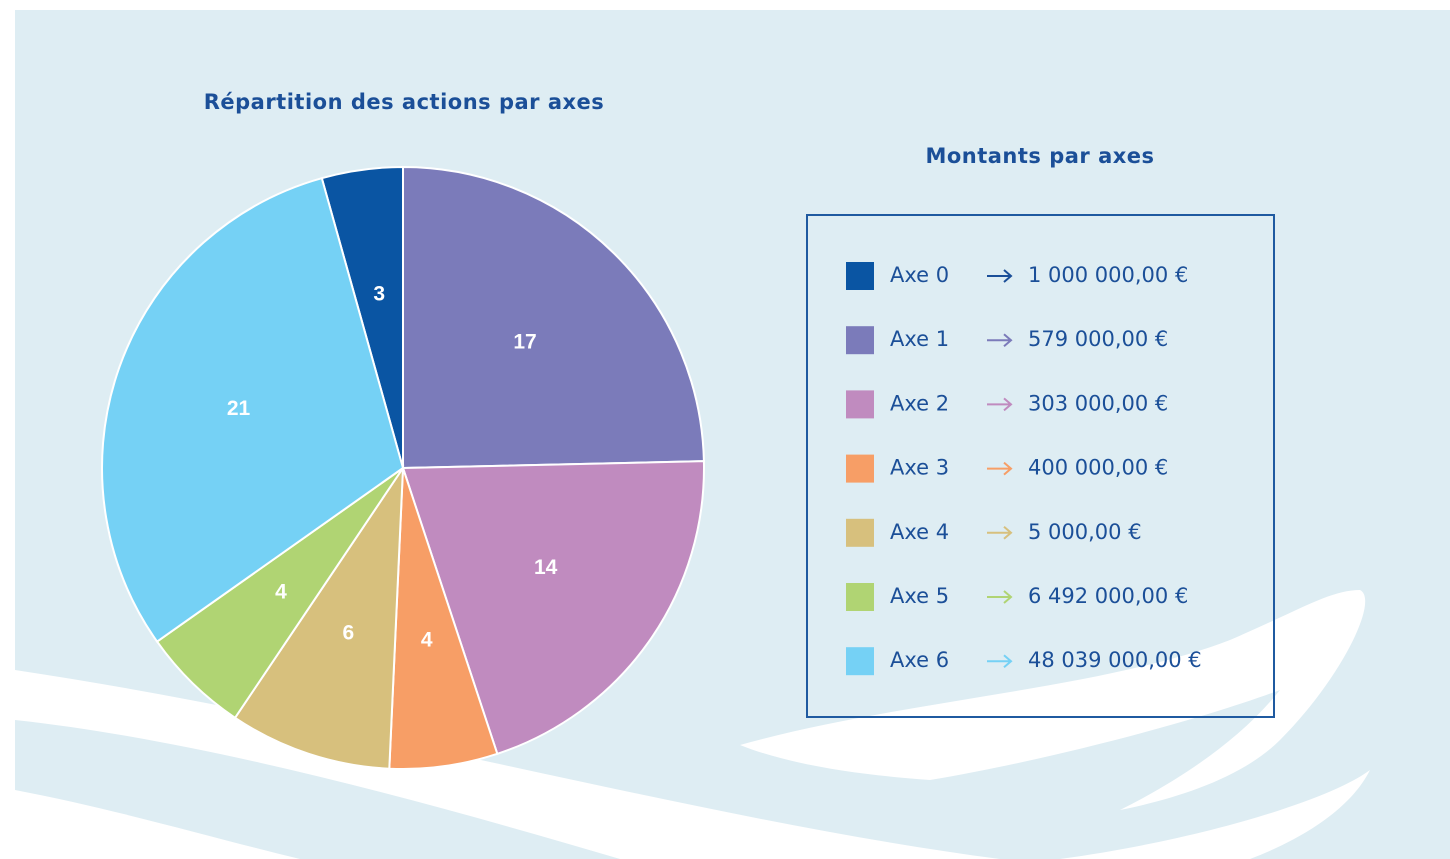  What do you see at coordinates (919, 403) in the screenshot?
I see `legend-label: Axe 2` at bounding box center [919, 403].